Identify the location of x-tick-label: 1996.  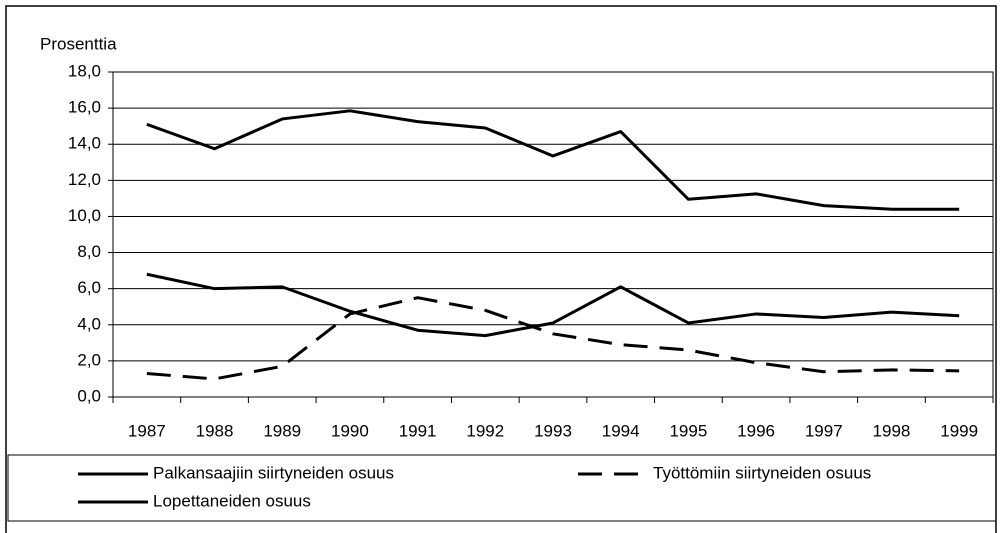
(756, 430).